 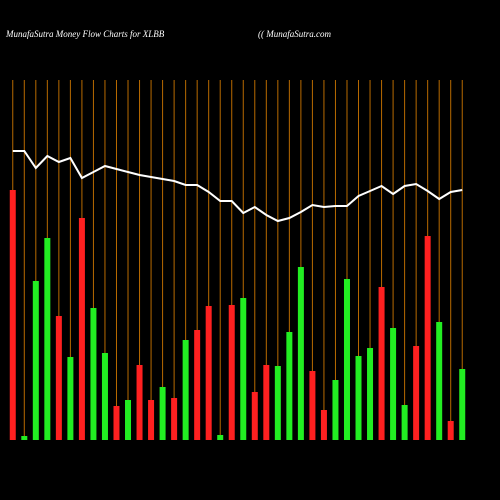 I want to click on chart-title: MunafaSutra Money Flow Charts for XLBB, so click(x=85, y=34).